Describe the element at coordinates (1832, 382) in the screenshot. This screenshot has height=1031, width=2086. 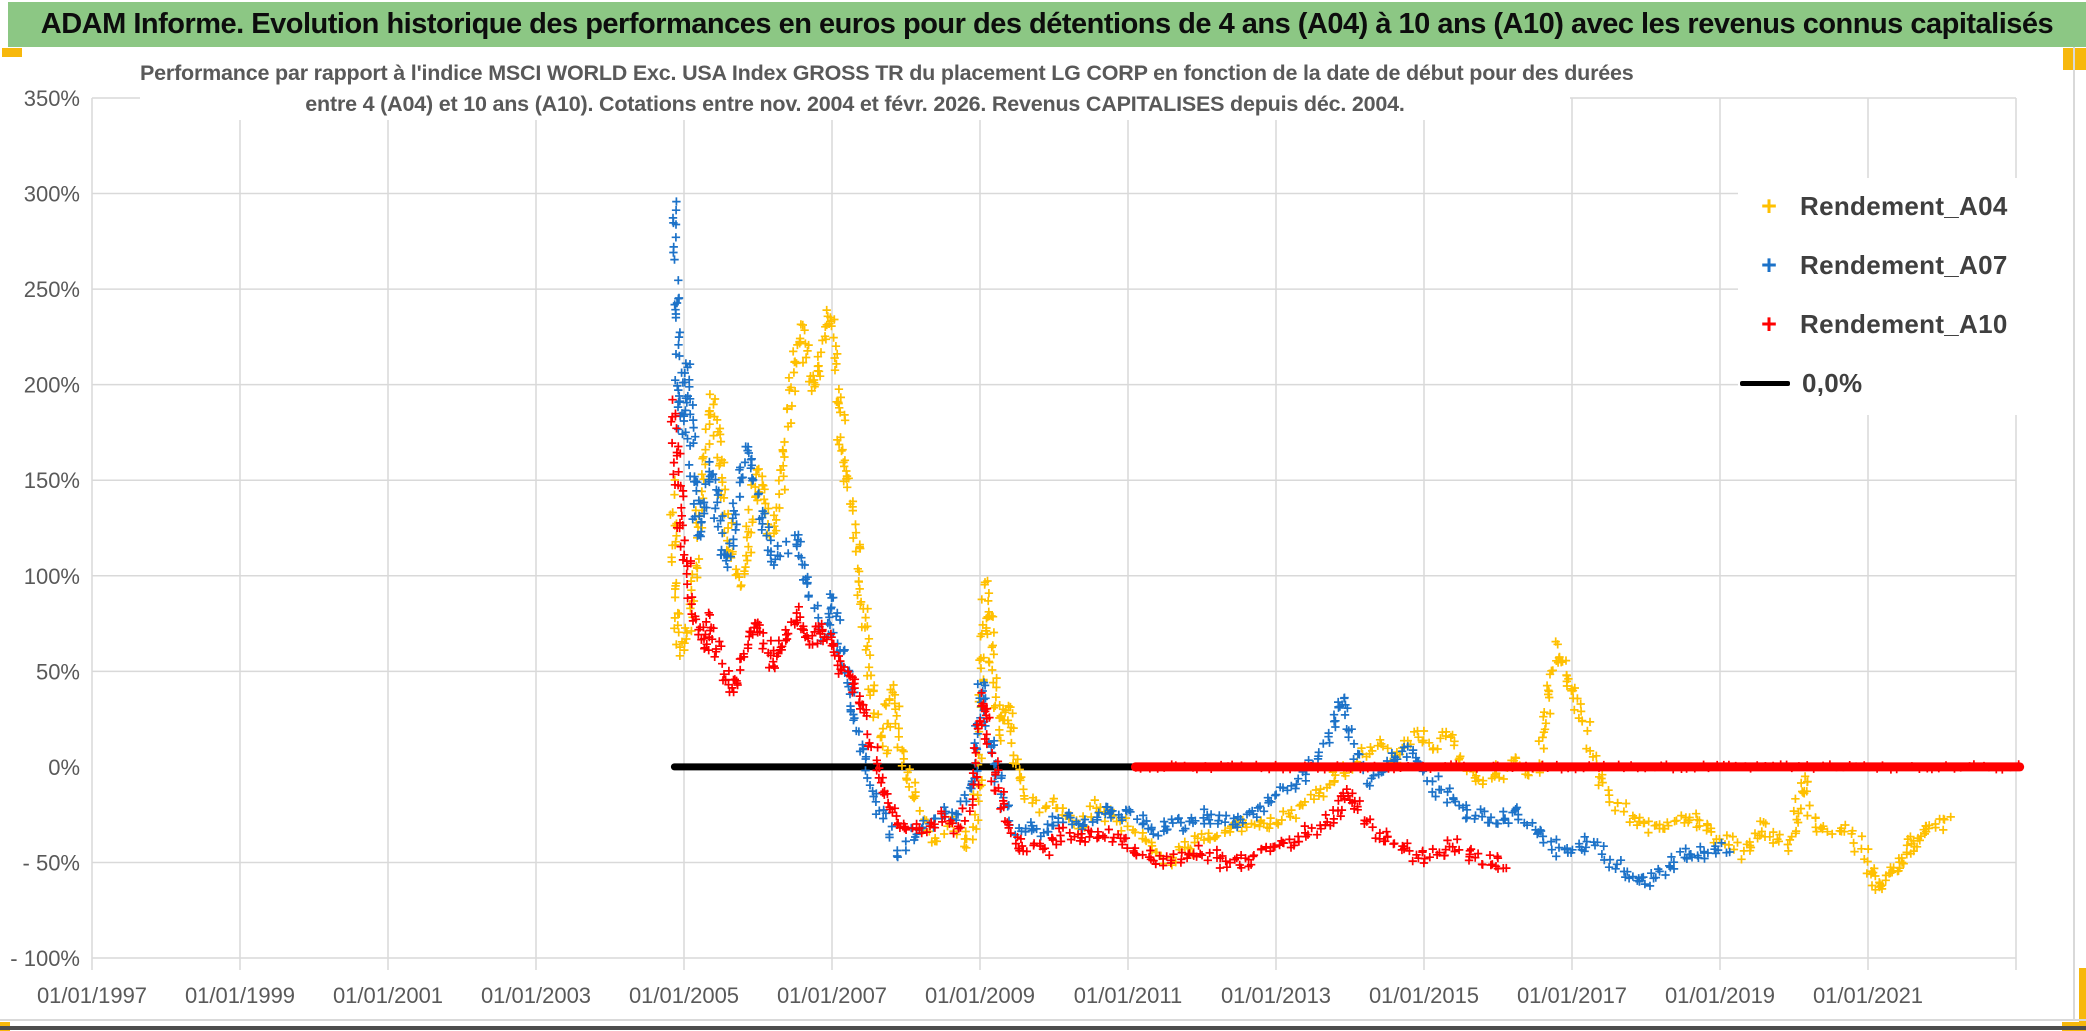
I see `legend-label: 0,0%` at that location.